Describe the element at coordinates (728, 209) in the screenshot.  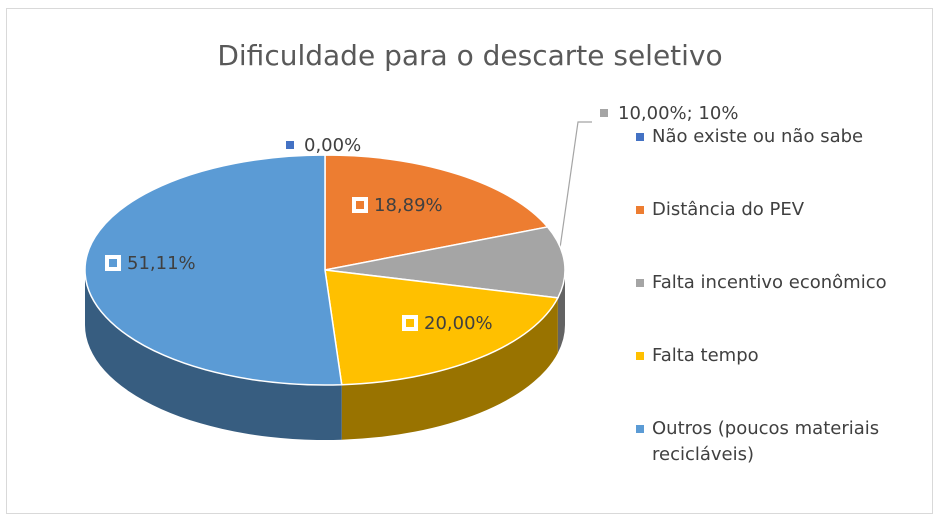
I see `legend-label: Distância do PEV` at that location.